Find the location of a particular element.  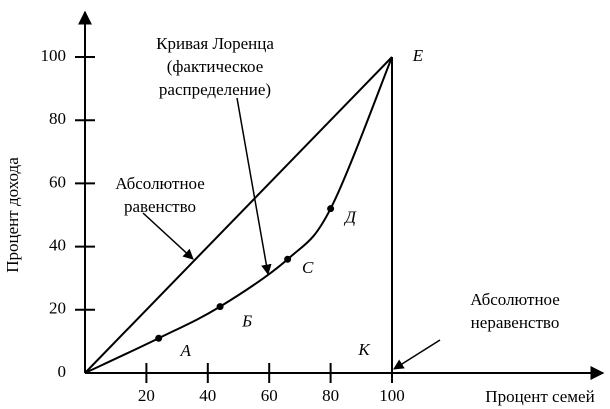

annotation: распределение) is located at coordinates (215, 89).